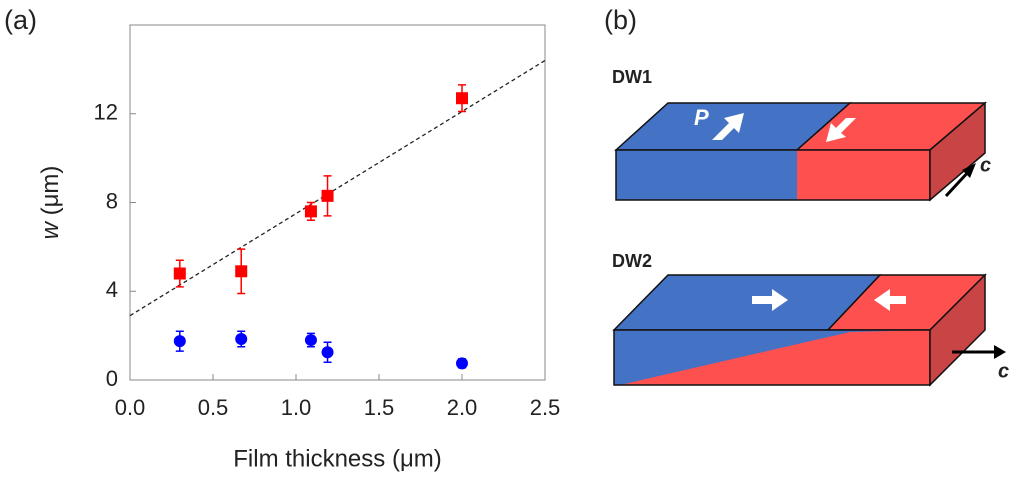  What do you see at coordinates (112, 378) in the screenshot?
I see `y-tick-label: 0` at bounding box center [112, 378].